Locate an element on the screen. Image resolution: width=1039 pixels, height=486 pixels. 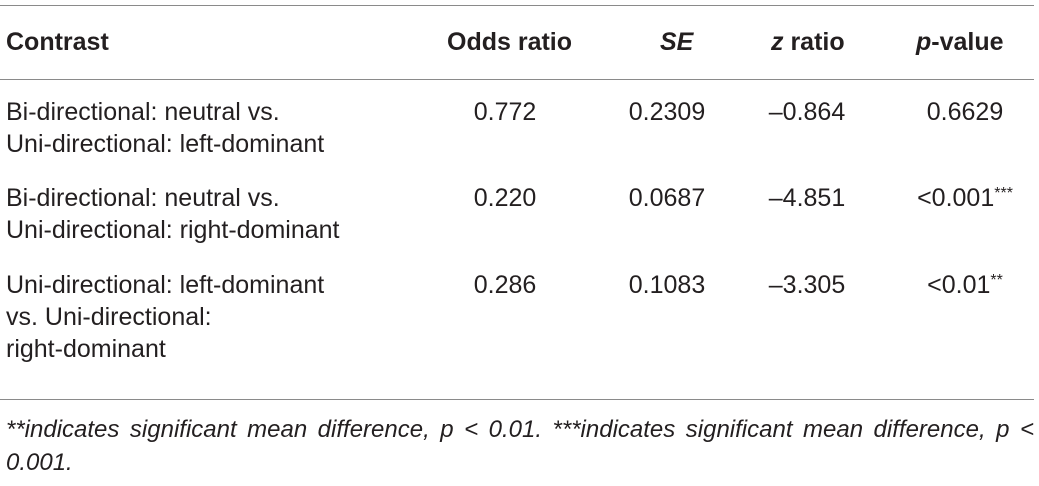
p-value-text: 0.6629 is located at coordinates (965, 112).